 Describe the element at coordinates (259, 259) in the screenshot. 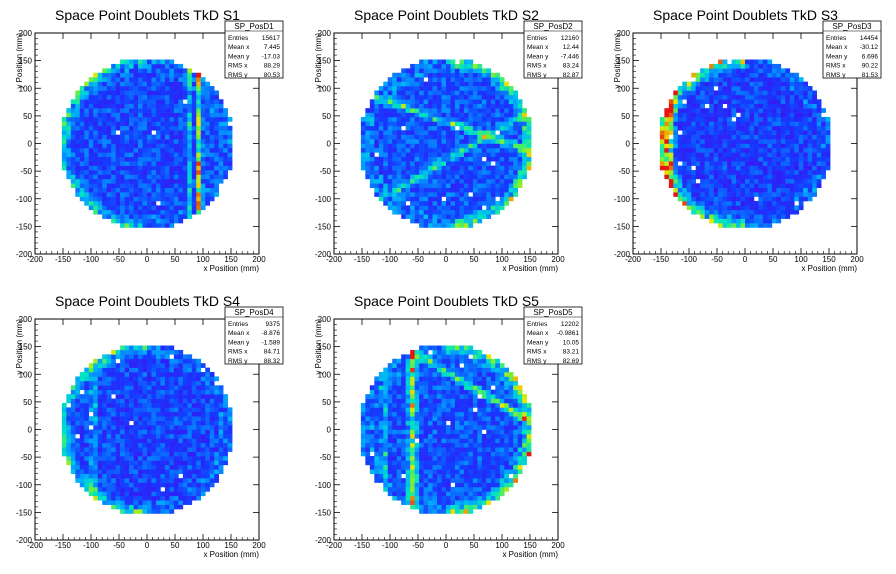

I see `x-tick-label: 200` at that location.